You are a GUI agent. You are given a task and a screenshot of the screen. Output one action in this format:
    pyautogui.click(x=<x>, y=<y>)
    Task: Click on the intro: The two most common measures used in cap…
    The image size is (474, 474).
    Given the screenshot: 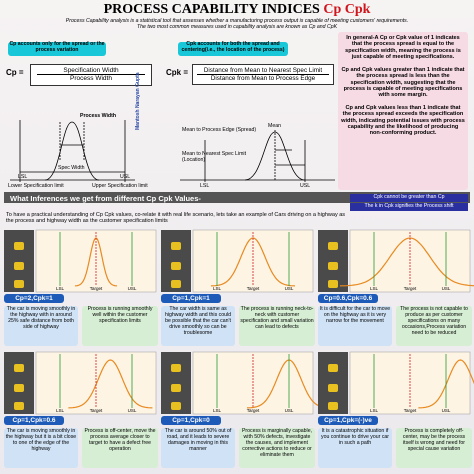 What is the action you would take?
    pyautogui.click(x=237, y=27)
    